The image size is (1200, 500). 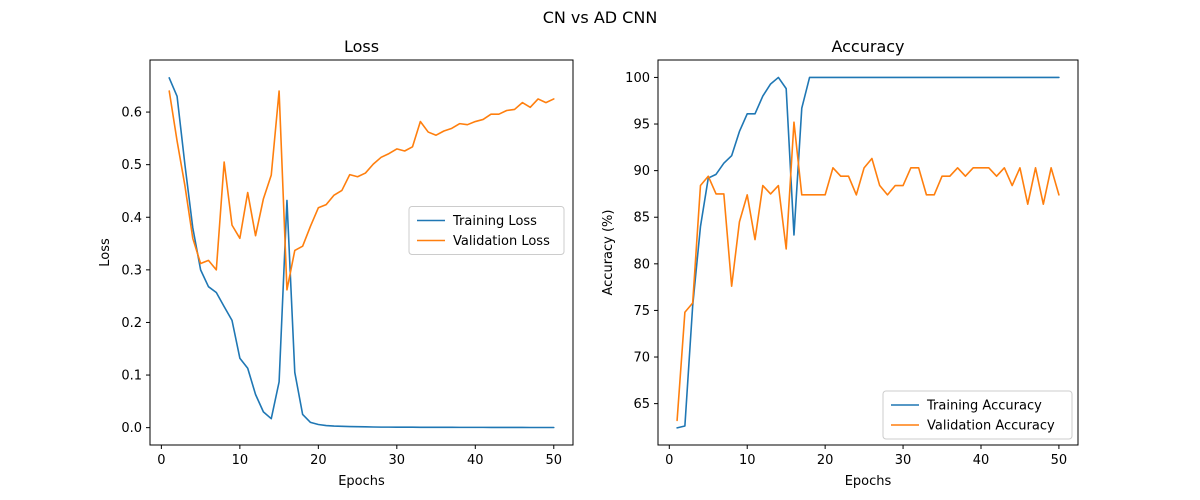 I want to click on accuracy-y-tick-label: 80, so click(x=641, y=264).